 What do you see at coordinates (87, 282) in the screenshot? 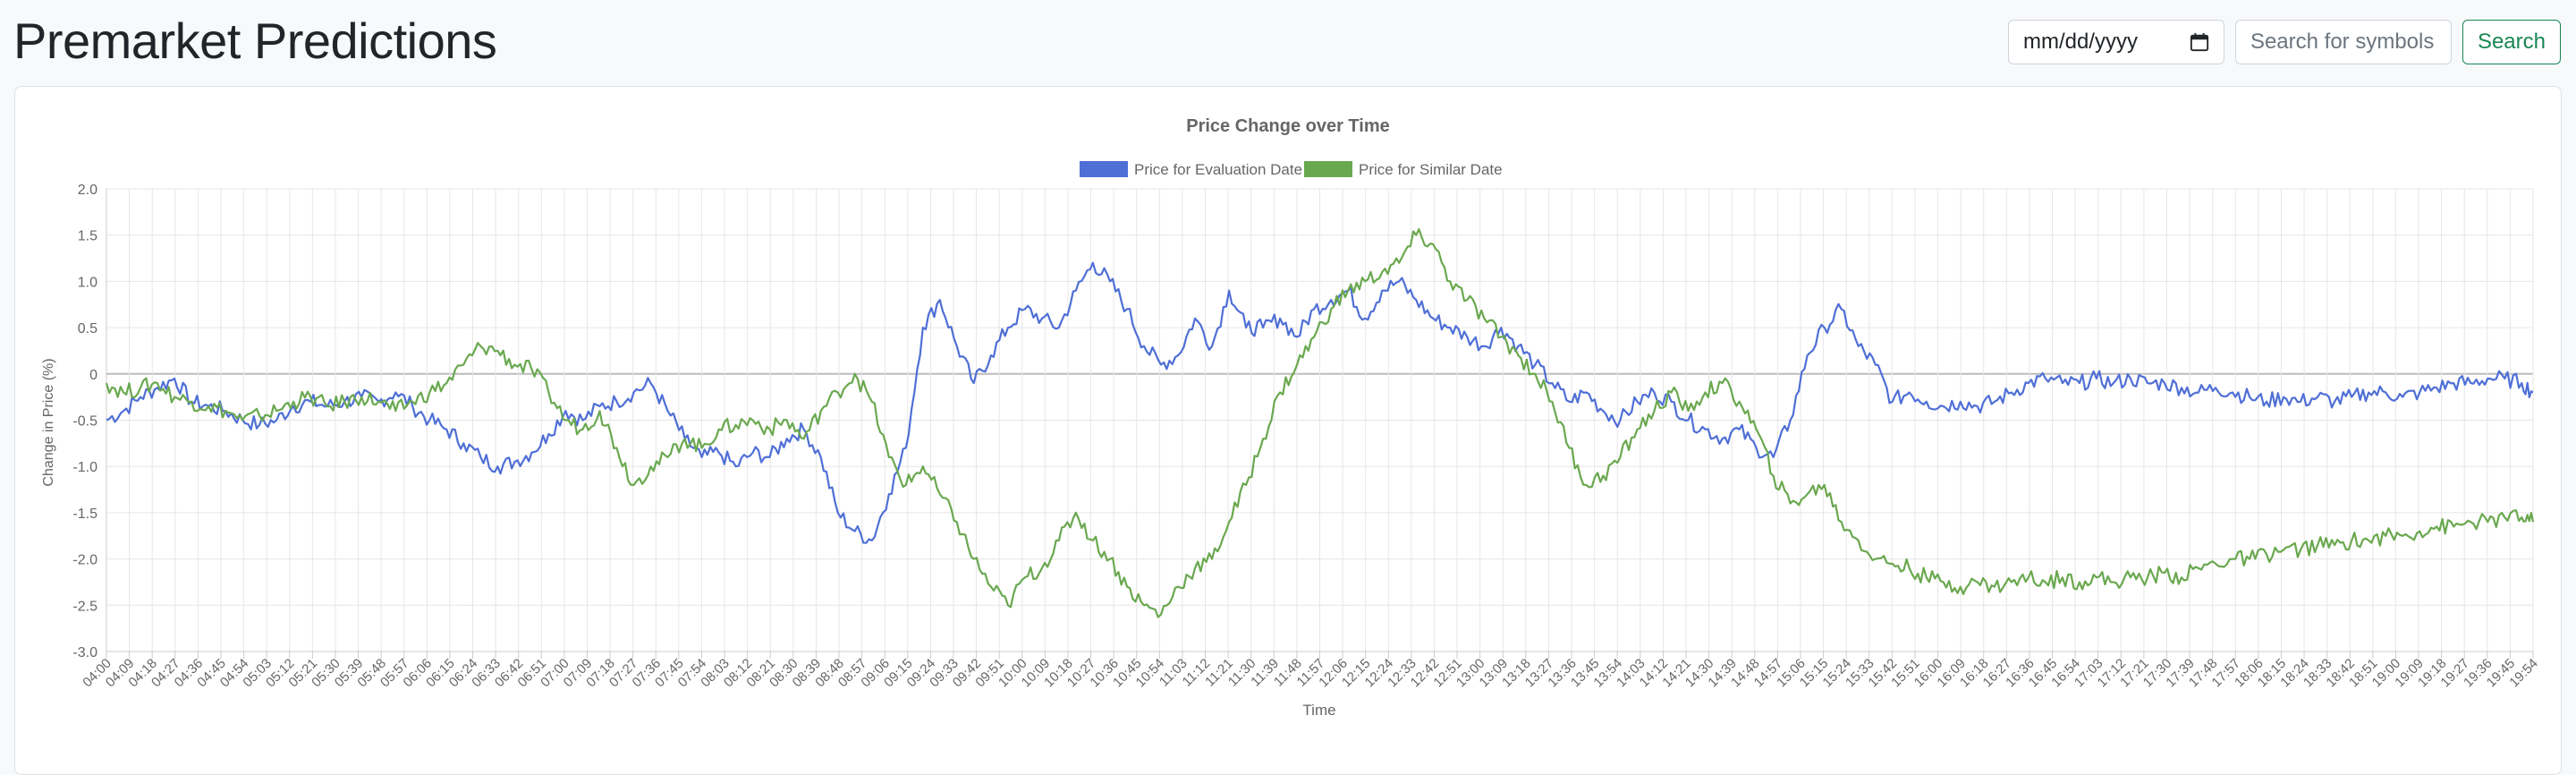
I see `y-tick-label: 1.0` at bounding box center [87, 282].